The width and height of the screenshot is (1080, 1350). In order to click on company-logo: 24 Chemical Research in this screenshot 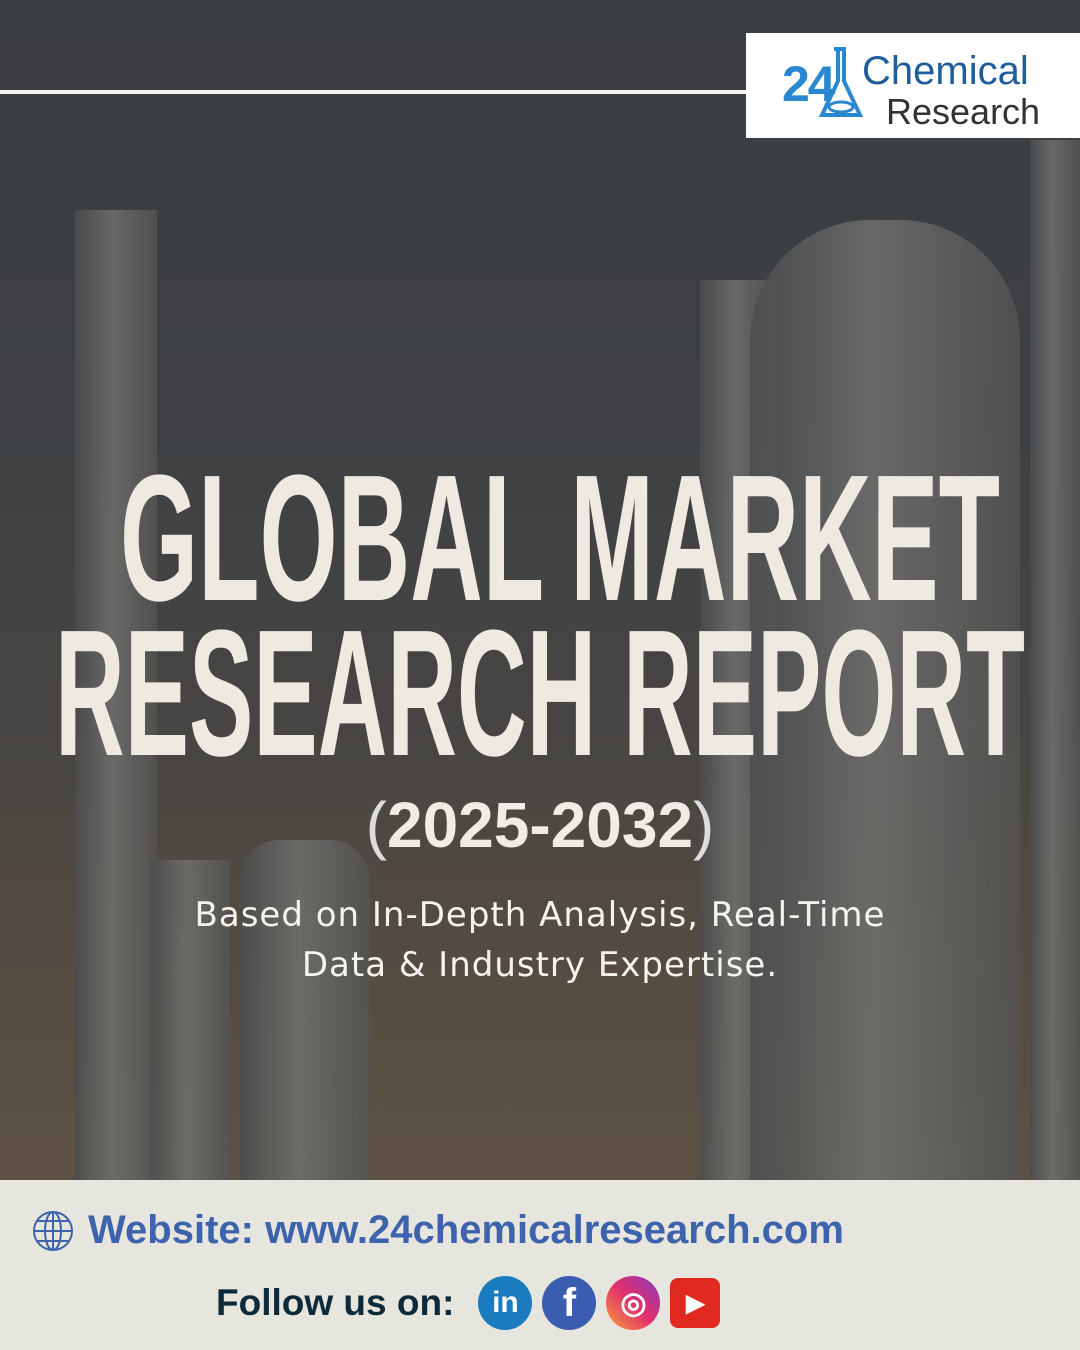, I will do `click(913, 85)`.